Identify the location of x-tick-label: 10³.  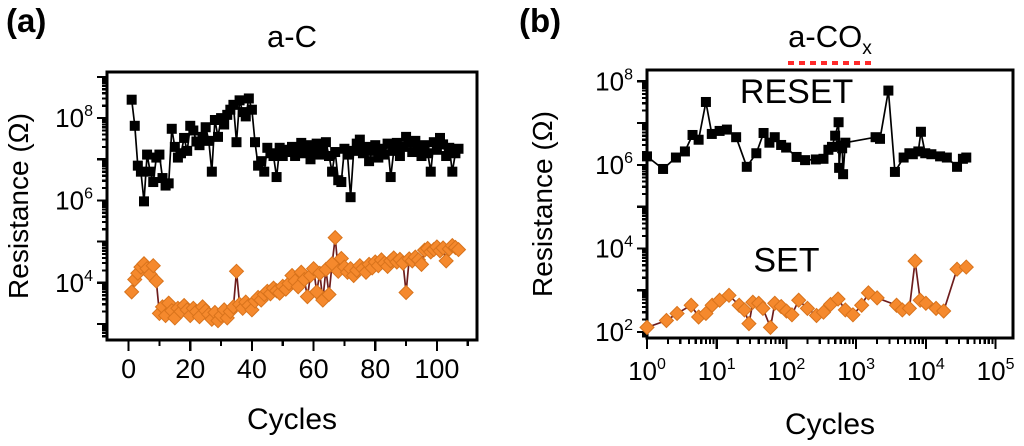
(856, 371).